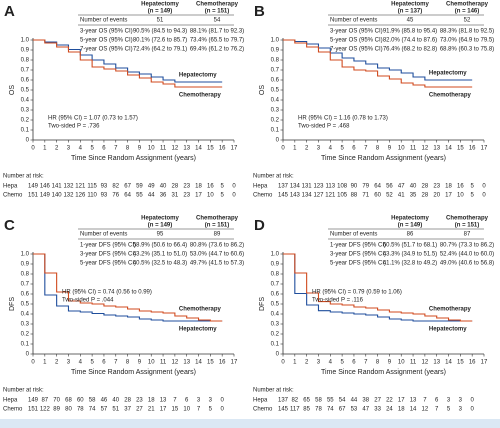 The width and height of the screenshot is (500, 428). Describe the element at coordinates (140, 149) in the screenshot. I see `x-tick-label: 9` at that location.